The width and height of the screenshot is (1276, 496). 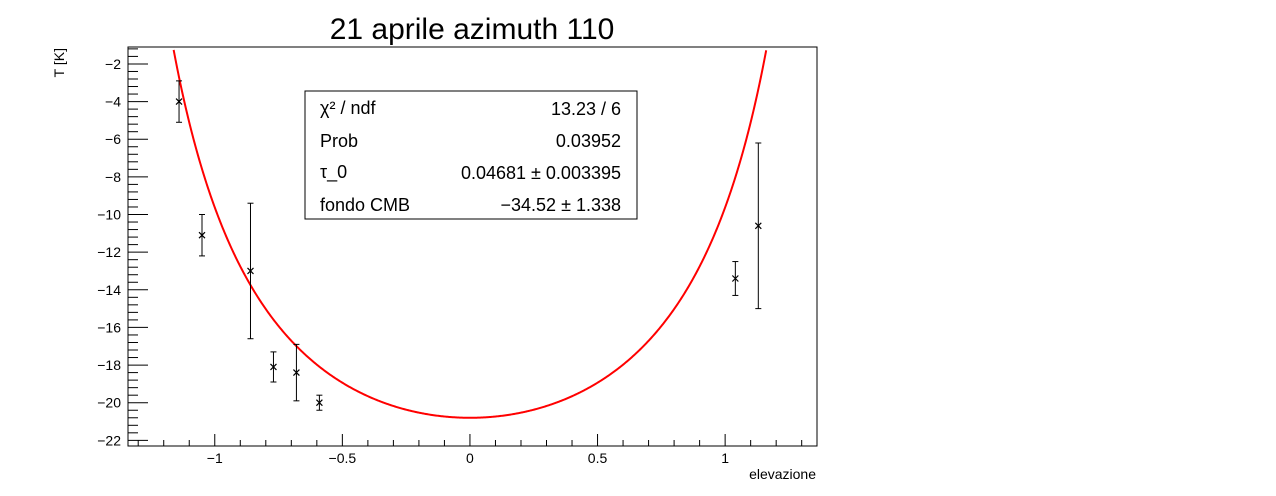 I want to click on x-tick-label: 1, so click(x=725, y=458).